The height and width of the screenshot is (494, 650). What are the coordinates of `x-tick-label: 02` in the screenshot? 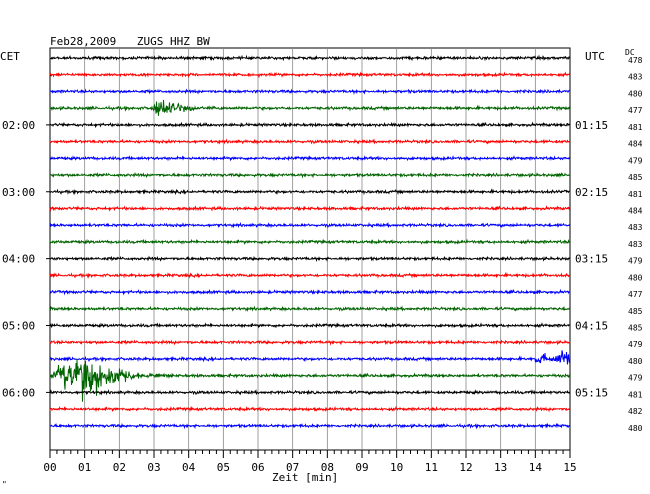 It's located at (119, 467).